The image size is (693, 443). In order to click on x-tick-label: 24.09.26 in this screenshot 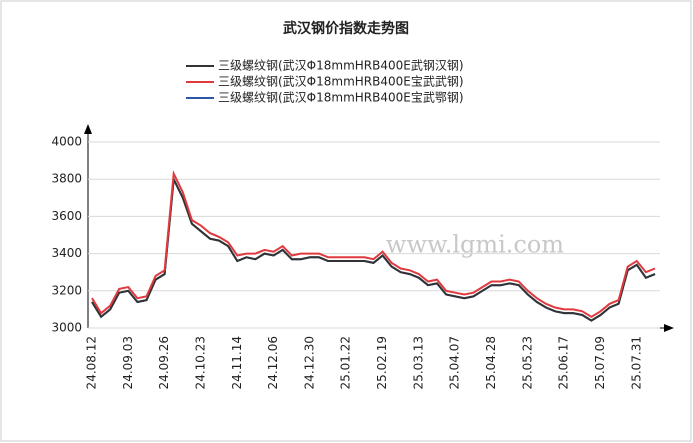, I will do `click(164, 362)`.